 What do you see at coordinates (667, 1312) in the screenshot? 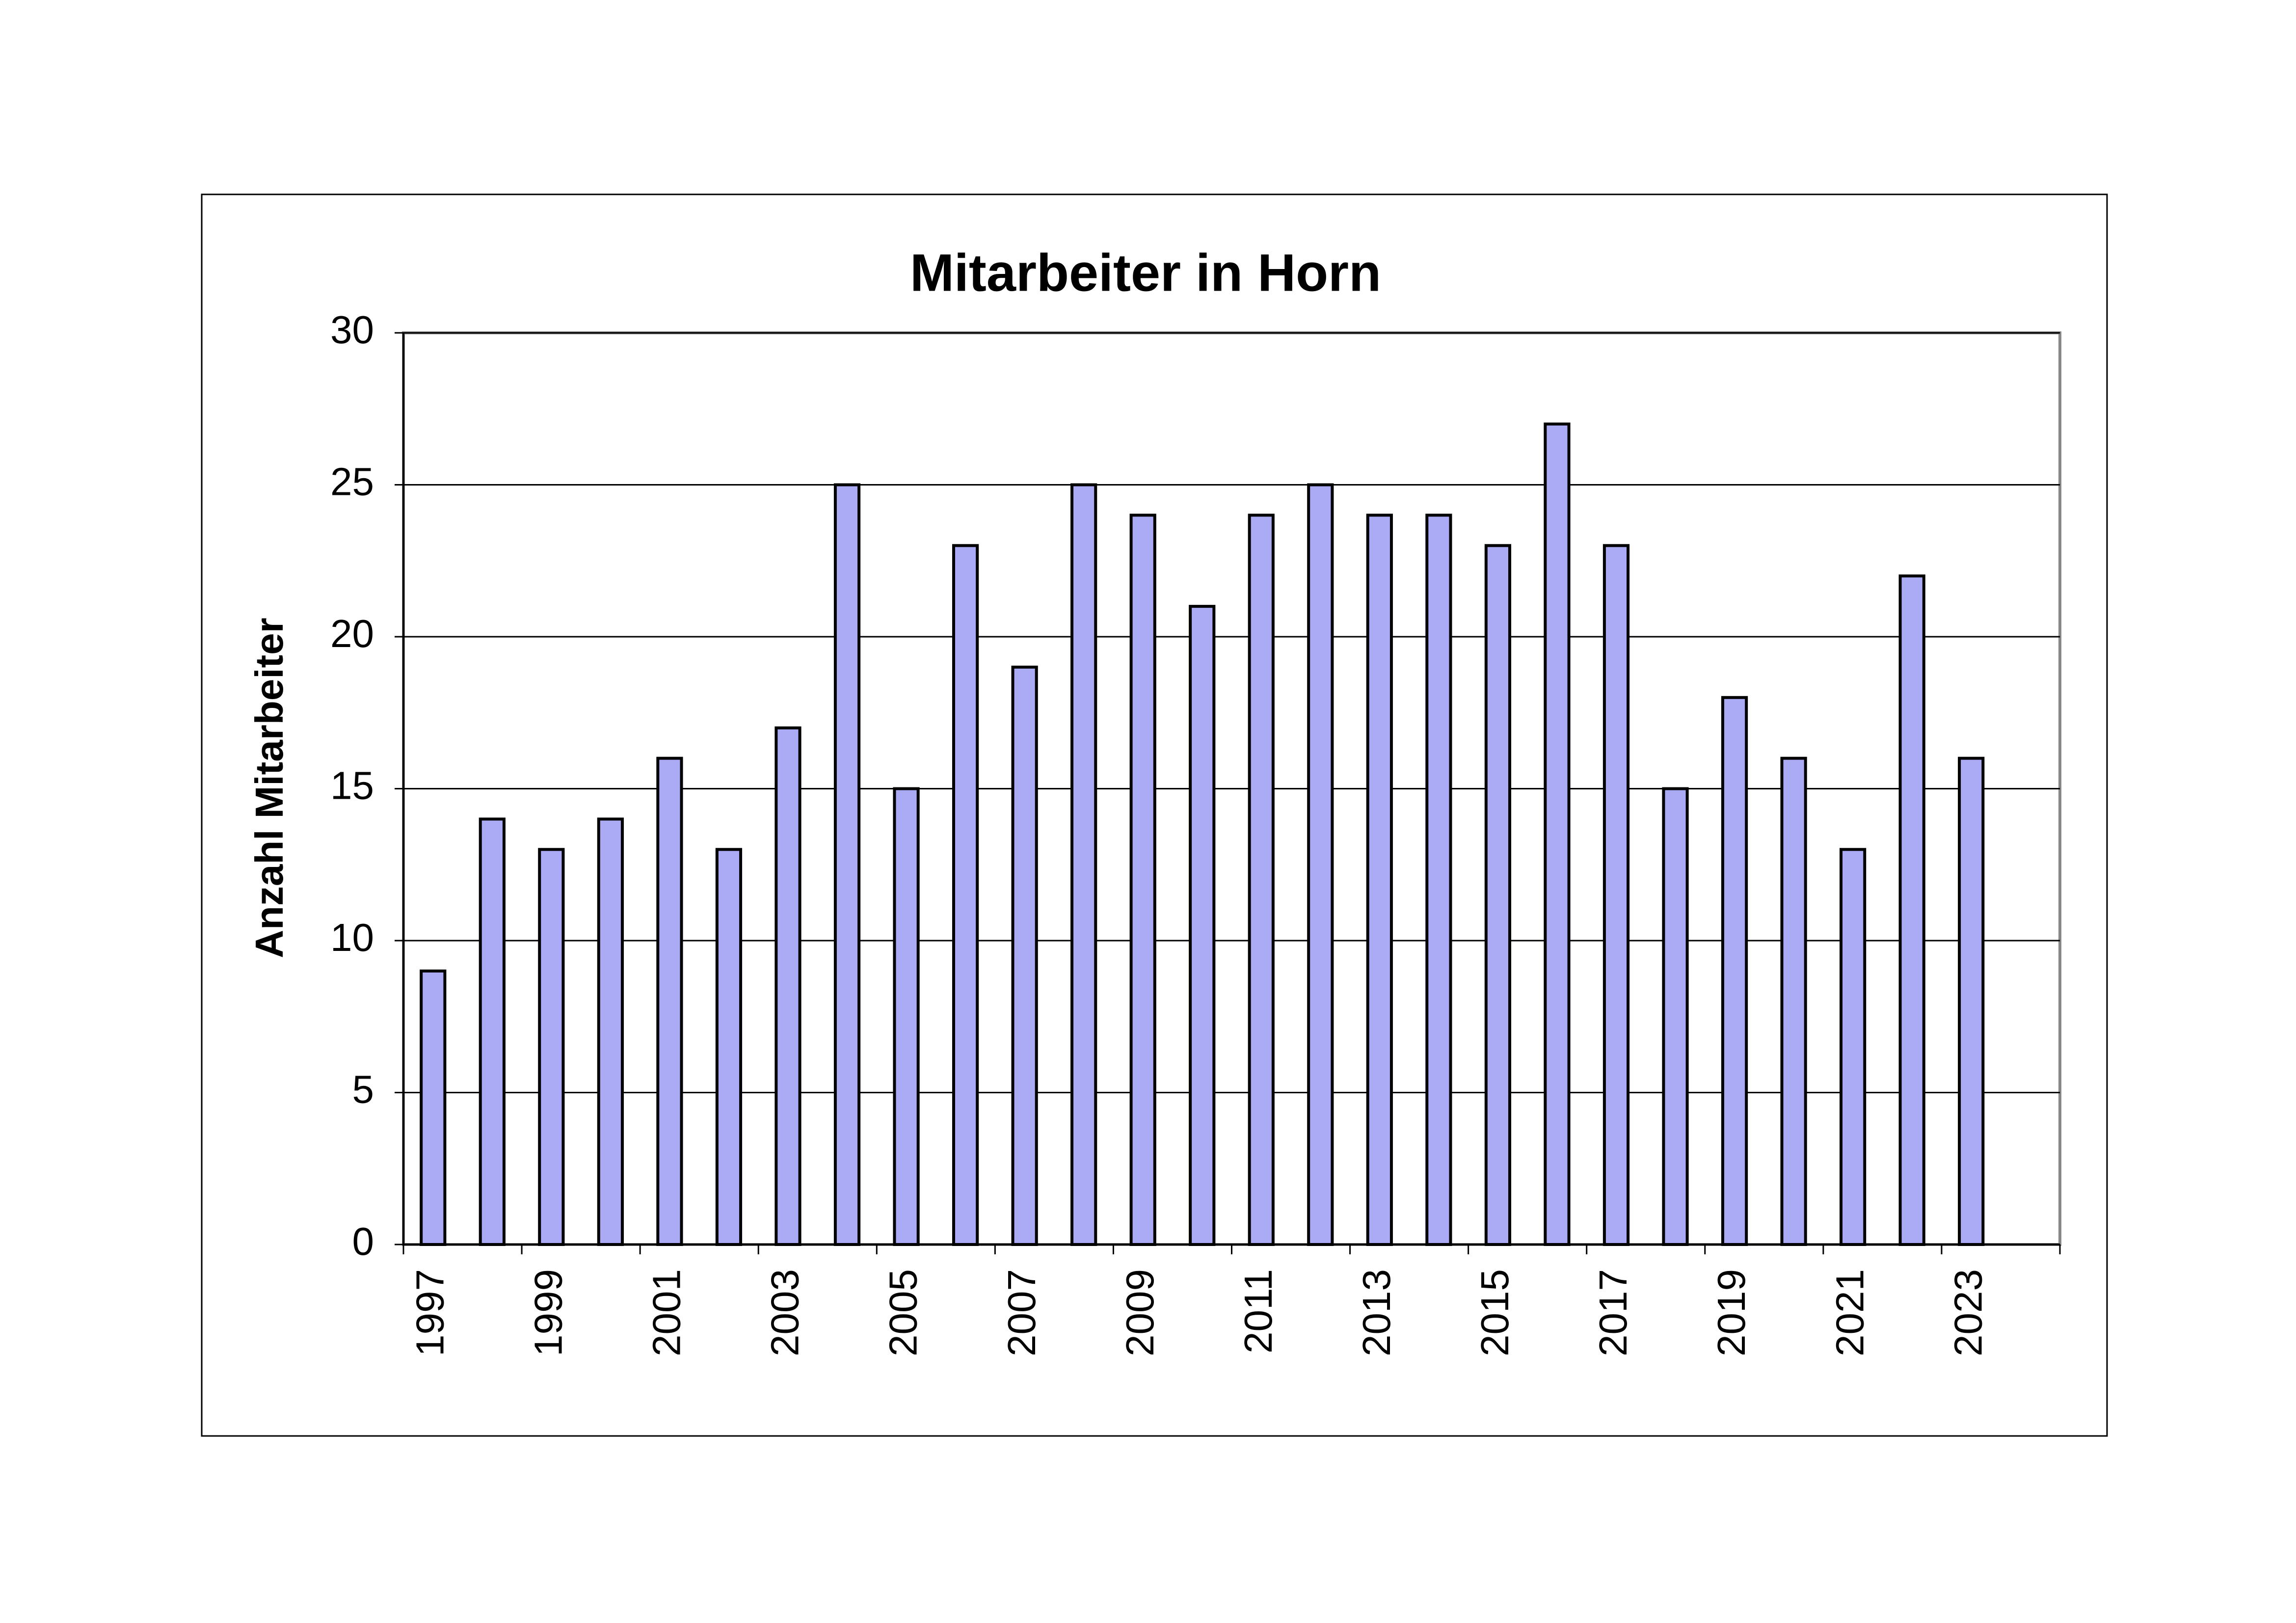
I see `x-tick-label: 2001` at bounding box center [667, 1312].